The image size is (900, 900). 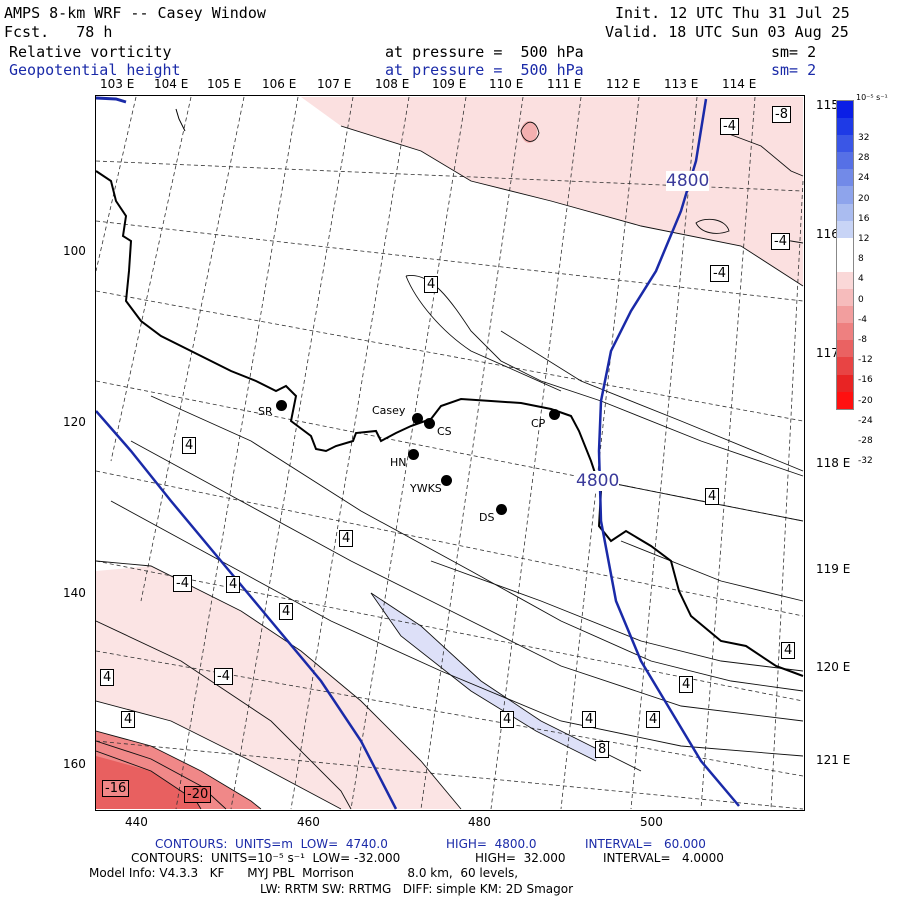 What do you see at coordinates (862, 340) in the screenshot?
I see `colorbar-tick-label: -8` at bounding box center [862, 340].